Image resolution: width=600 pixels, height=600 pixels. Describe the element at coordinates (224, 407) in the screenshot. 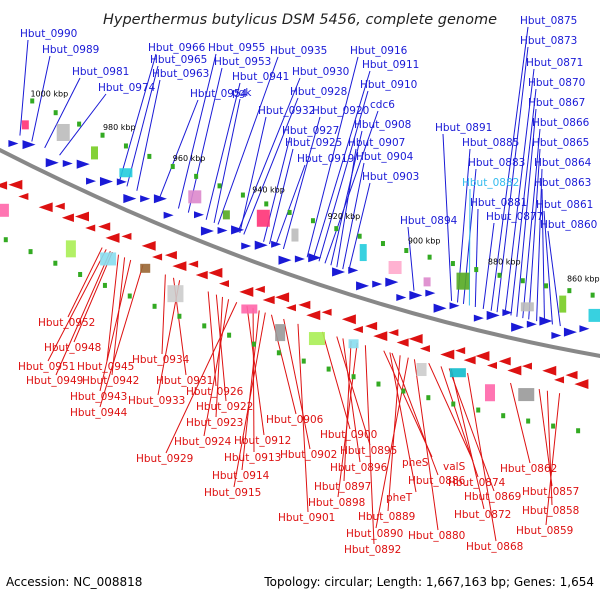

I see `gene-label-reverse: Hbut_0922` at that location.